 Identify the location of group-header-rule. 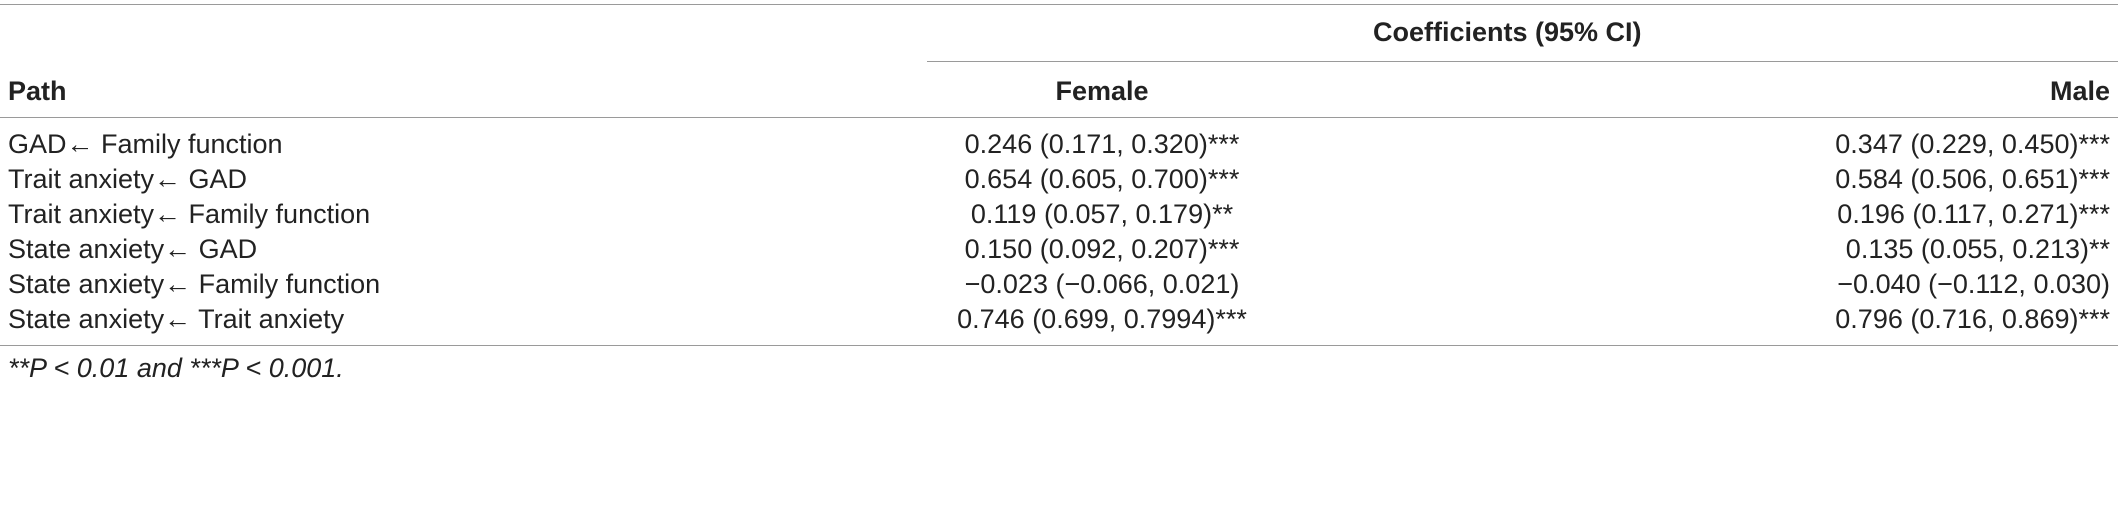
(1522, 61).